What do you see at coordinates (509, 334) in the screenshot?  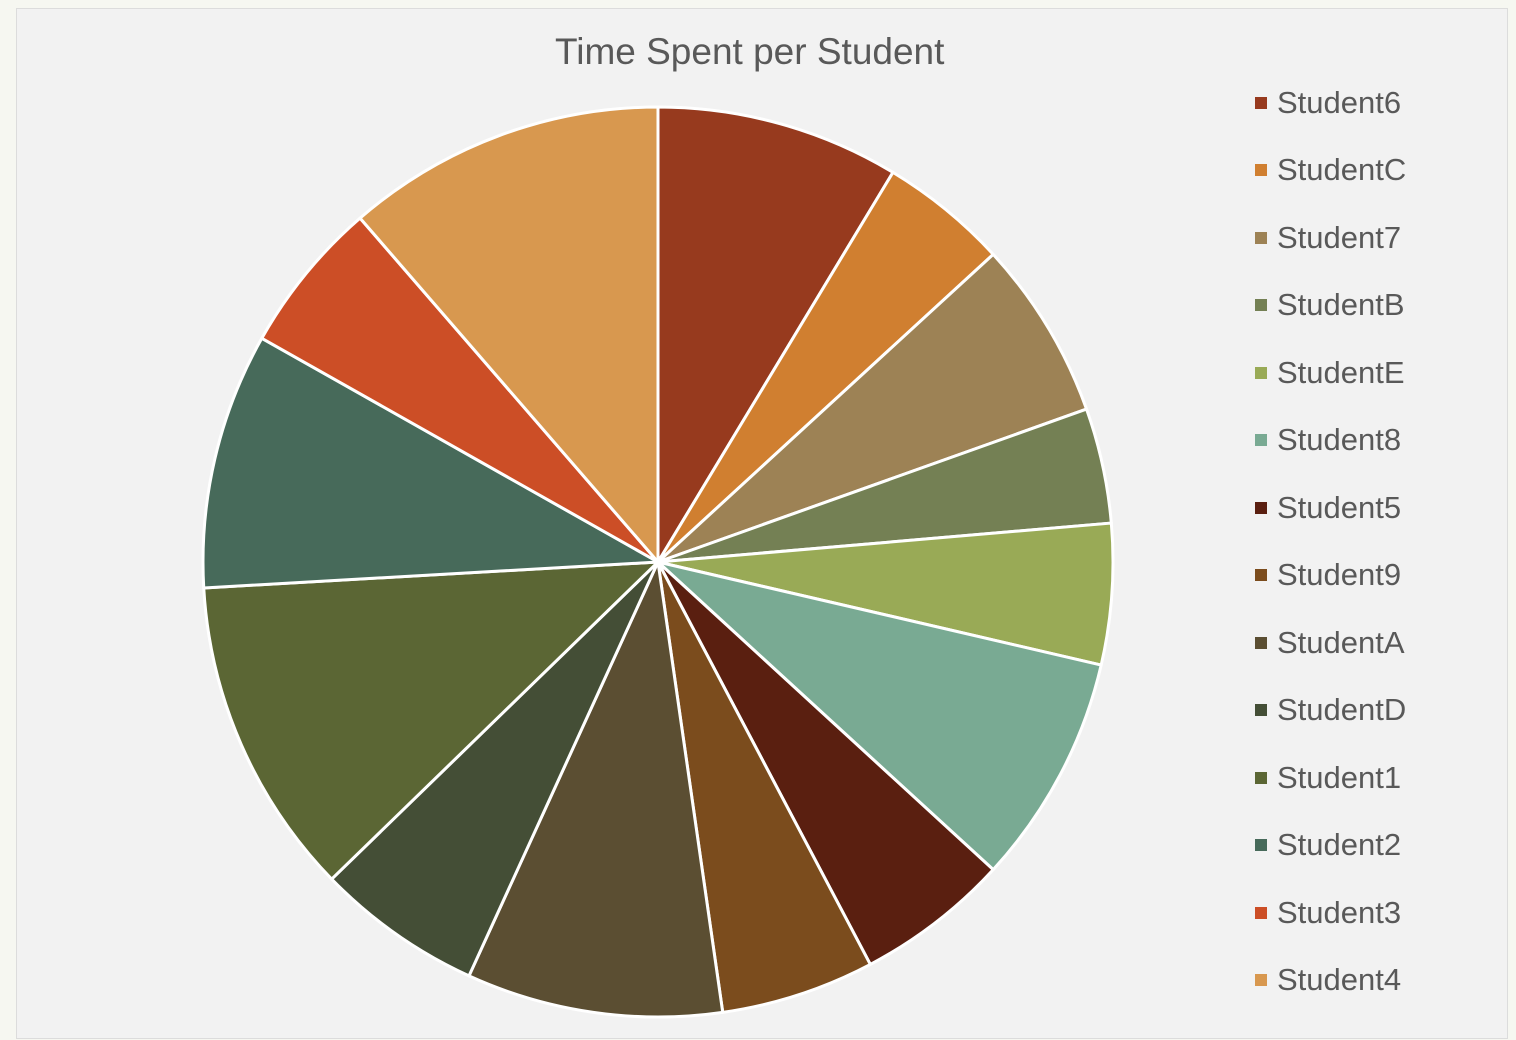 I see `pie-slice-student4` at bounding box center [509, 334].